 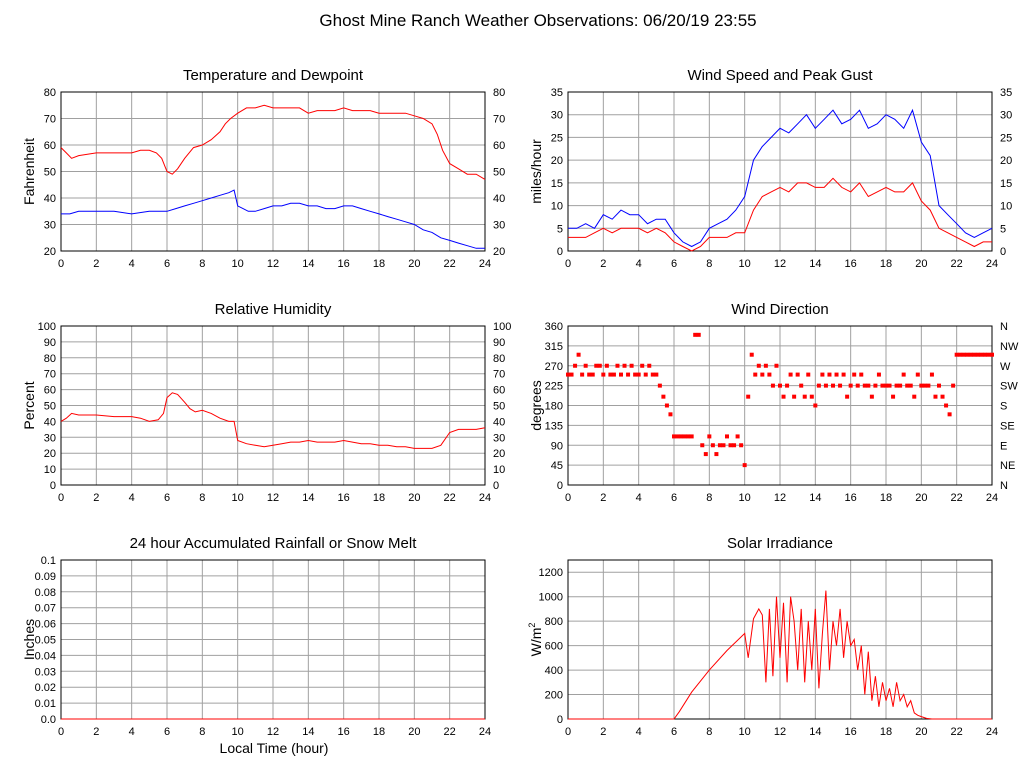 What do you see at coordinates (957, 264) in the screenshot?
I see `wind-xtick-label: 22` at bounding box center [957, 264].